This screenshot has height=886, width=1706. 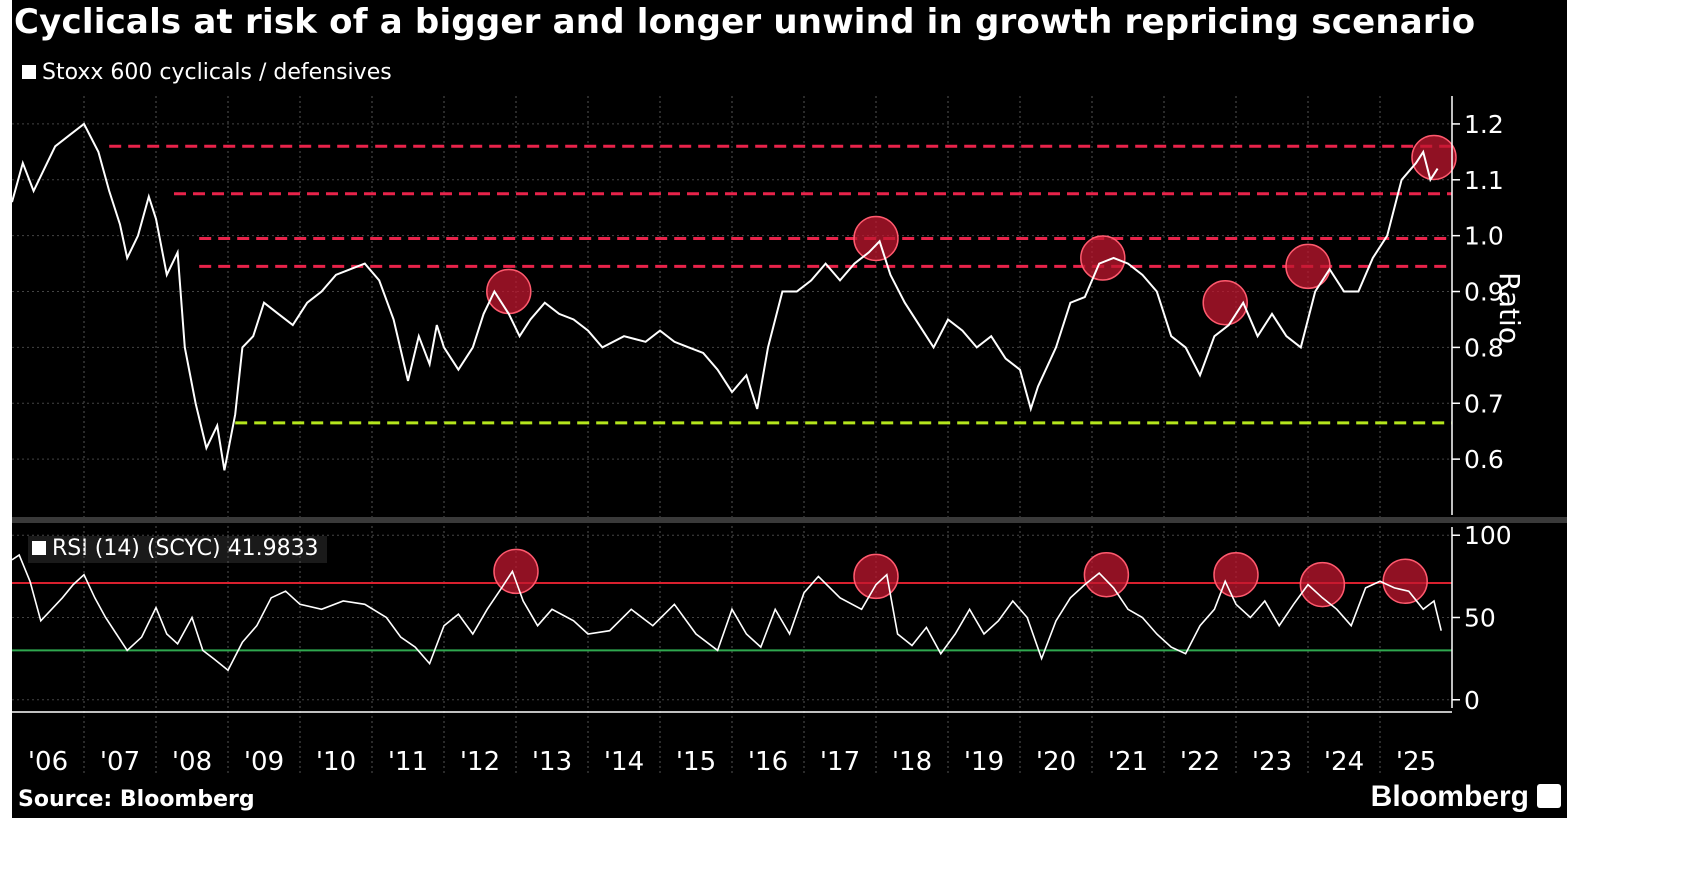 What do you see at coordinates (120, 762) in the screenshot?
I see `x-tick-label: '07` at bounding box center [120, 762].